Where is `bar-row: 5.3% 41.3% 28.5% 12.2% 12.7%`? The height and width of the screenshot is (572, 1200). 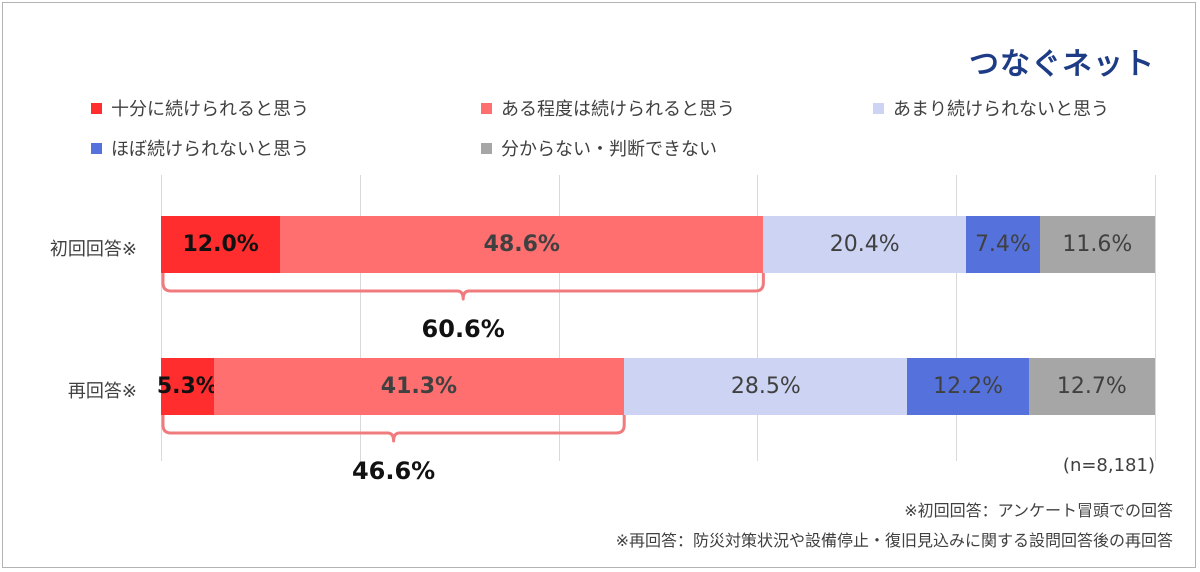
bar-row: 5.3% 41.3% 28.5% 12.2% 12.7% is located at coordinates (656, 386).